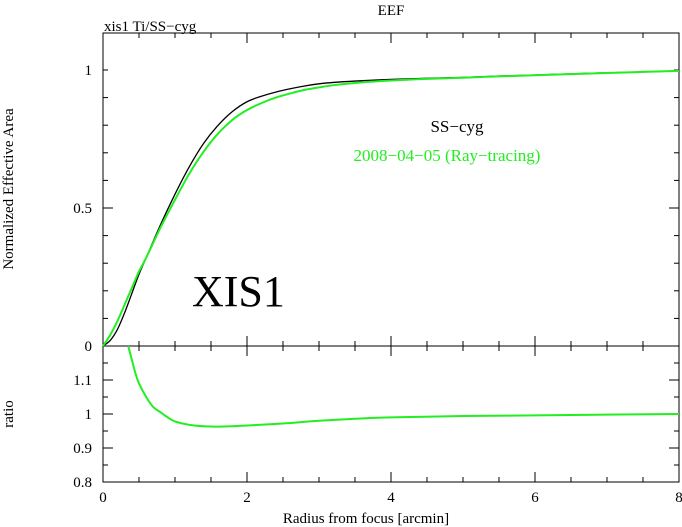 The image size is (682, 527). What do you see at coordinates (238, 291) in the screenshot?
I see `xis1-label: XIS1` at bounding box center [238, 291].